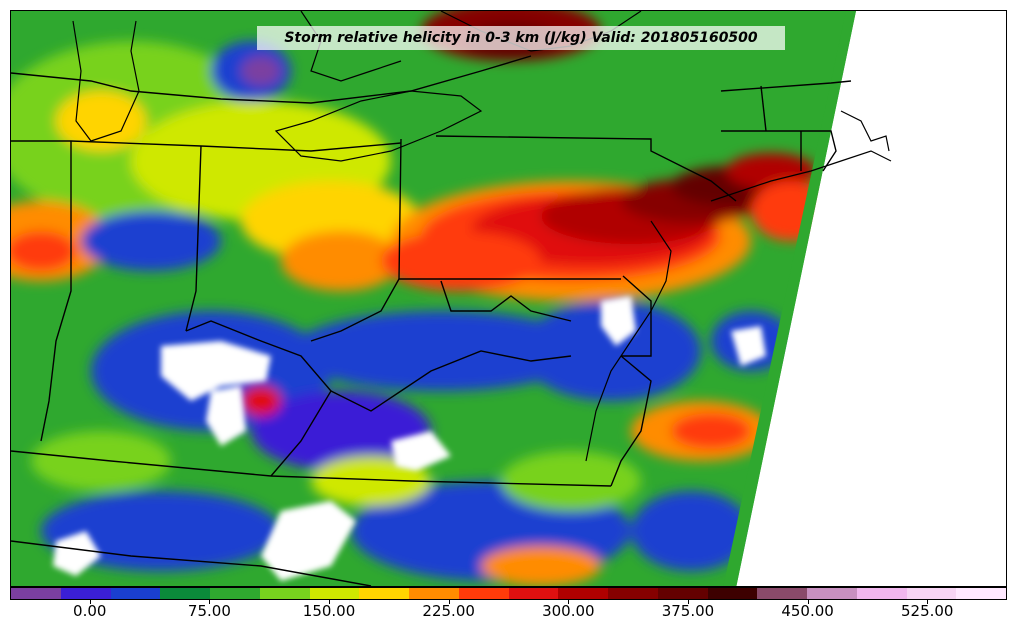 The width and height of the screenshot is (1018, 633). Describe the element at coordinates (329, 611) in the screenshot. I see `colorbar-tick-label: 150.00` at that location.